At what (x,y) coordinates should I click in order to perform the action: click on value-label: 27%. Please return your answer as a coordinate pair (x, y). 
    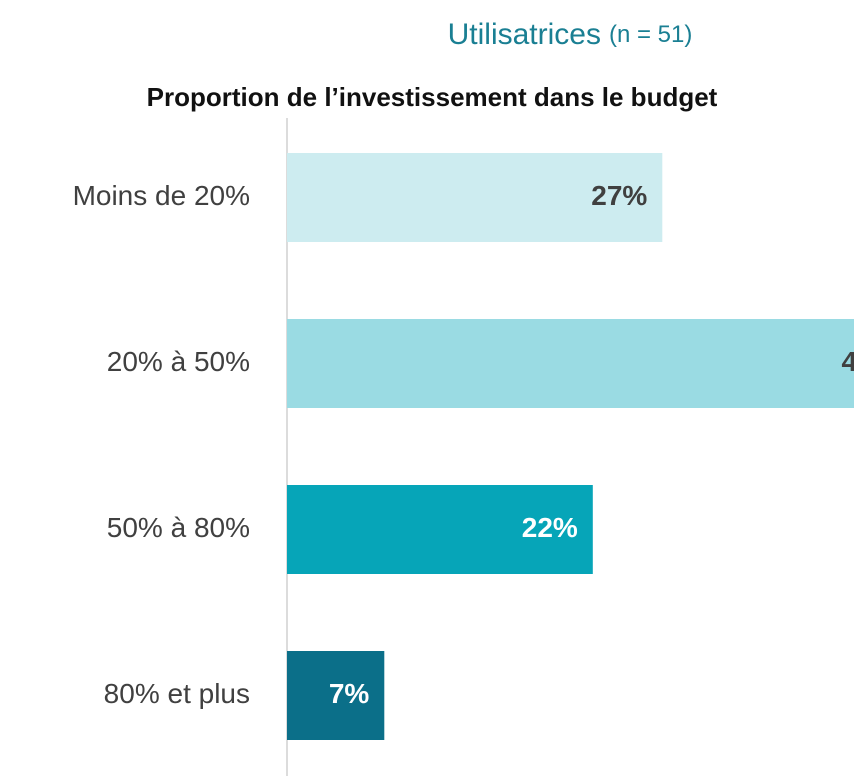
    Looking at the image, I should click on (619, 195).